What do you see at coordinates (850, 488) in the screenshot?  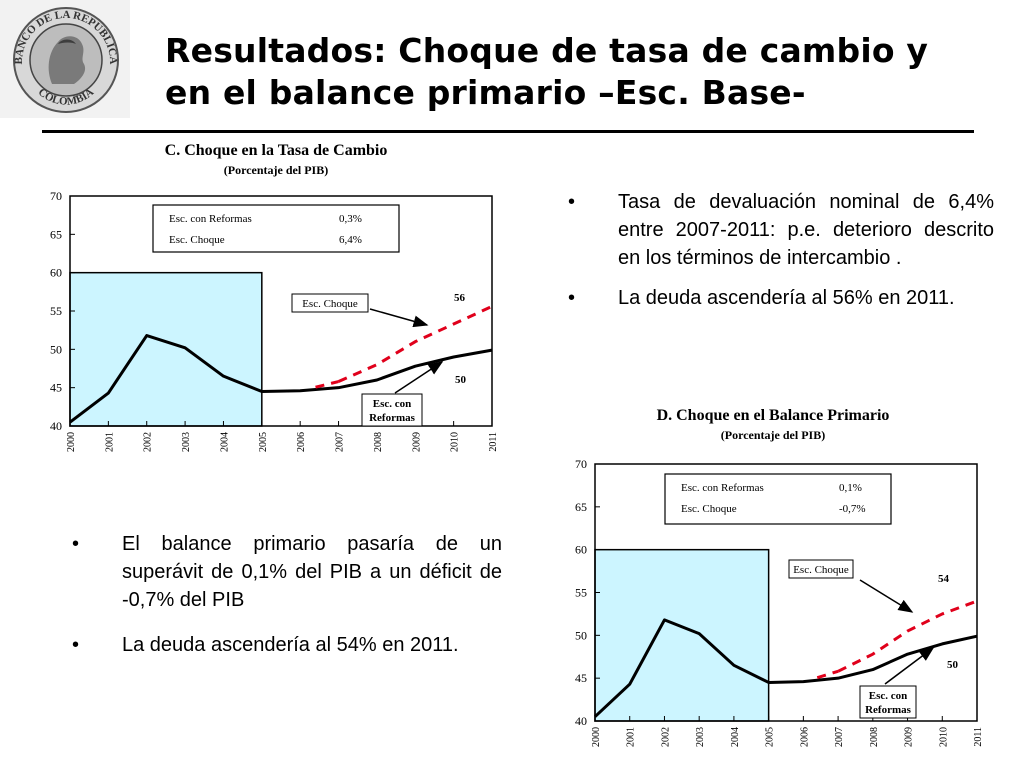 I see `table-row-value: 0,1%` at bounding box center [850, 488].